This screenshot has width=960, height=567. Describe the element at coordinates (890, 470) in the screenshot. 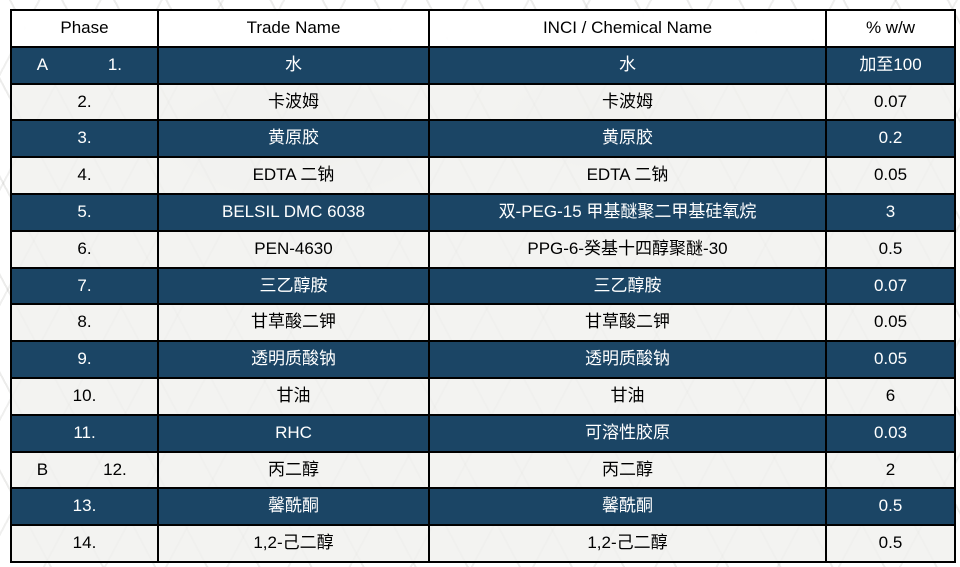

I see `cell-percent-ww: 2` at that location.